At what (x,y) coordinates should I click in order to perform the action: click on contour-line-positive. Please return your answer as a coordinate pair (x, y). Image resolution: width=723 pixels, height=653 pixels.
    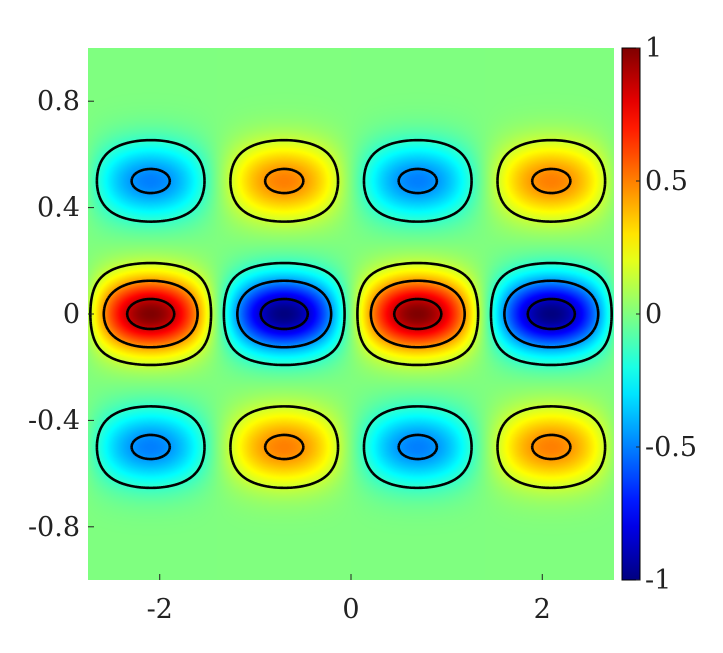
    Looking at the image, I should click on (284, 314).